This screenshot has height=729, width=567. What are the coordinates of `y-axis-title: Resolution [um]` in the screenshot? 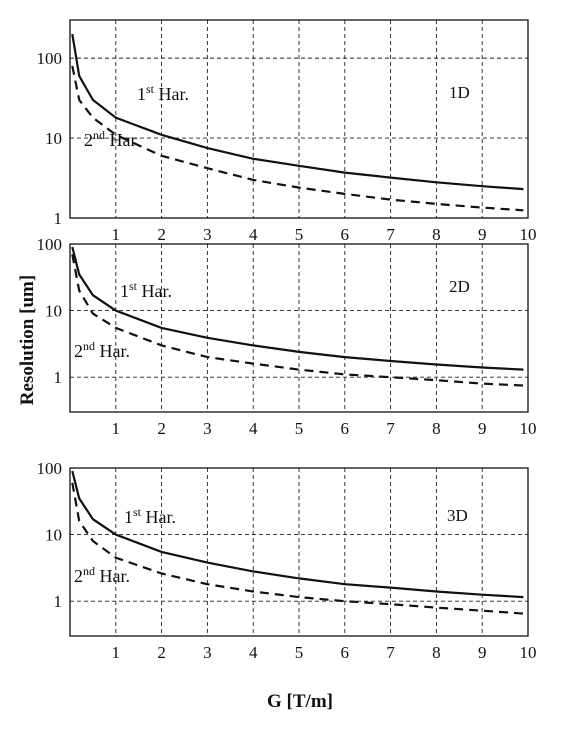 It's located at (27, 340).